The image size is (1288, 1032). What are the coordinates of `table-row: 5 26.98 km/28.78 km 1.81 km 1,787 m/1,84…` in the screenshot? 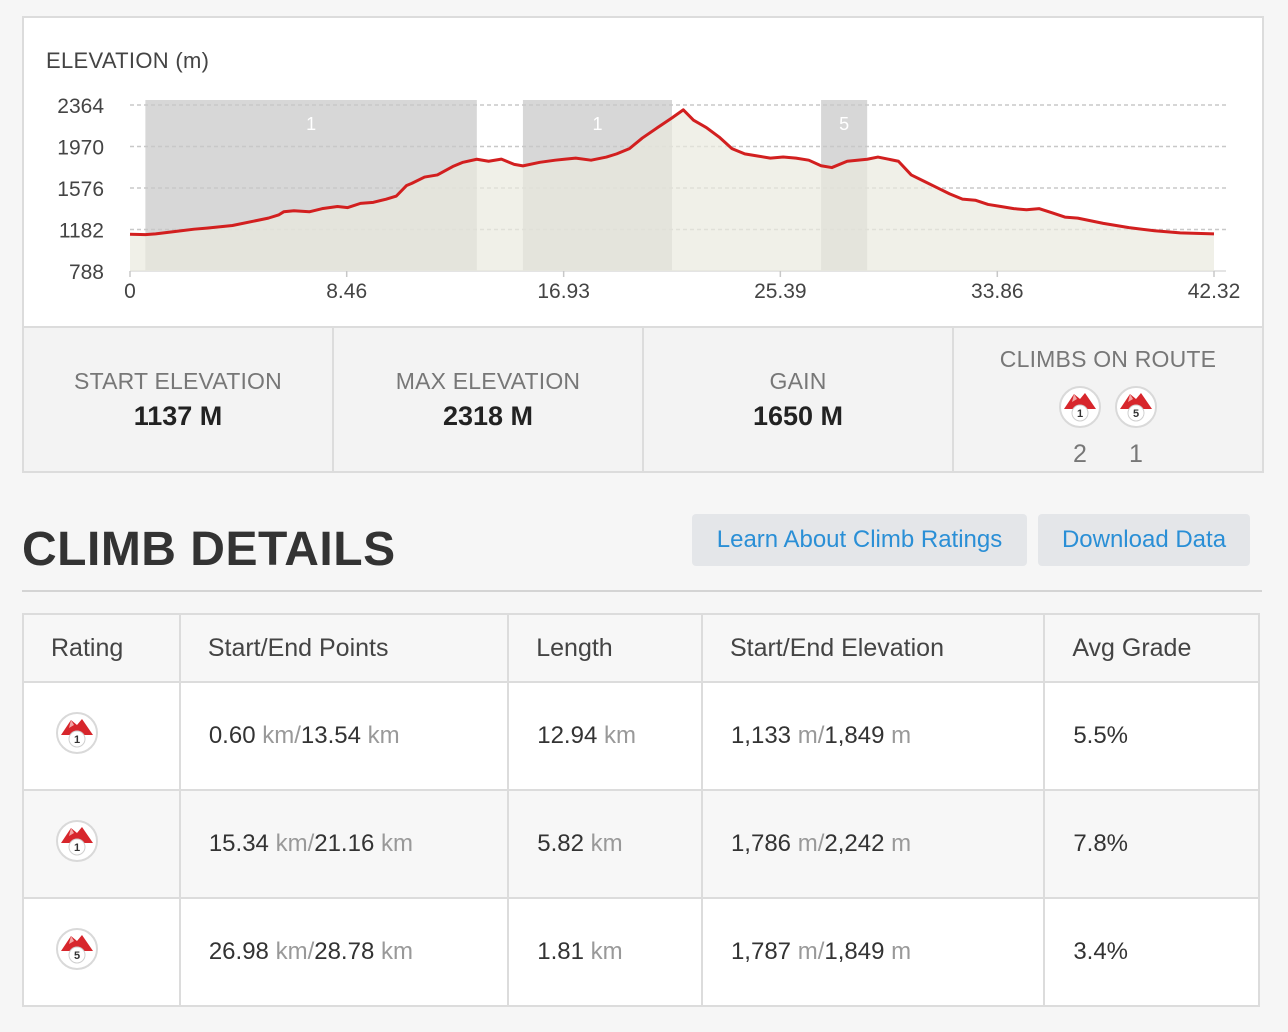 It's located at (641, 952).